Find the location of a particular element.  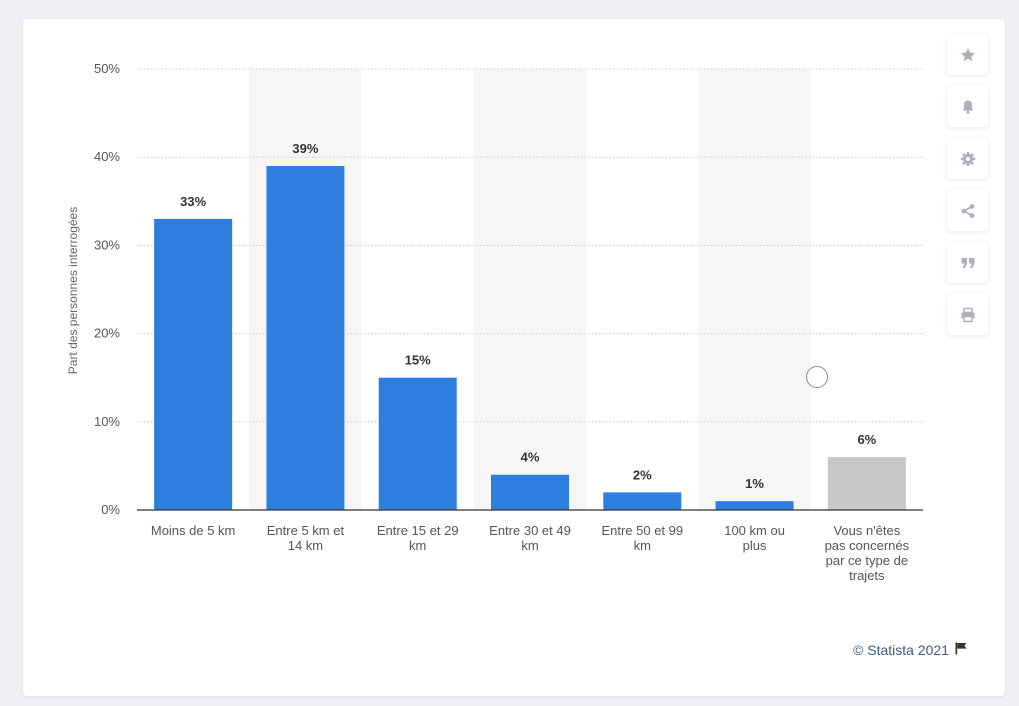

data-label: 39% is located at coordinates (305, 148).